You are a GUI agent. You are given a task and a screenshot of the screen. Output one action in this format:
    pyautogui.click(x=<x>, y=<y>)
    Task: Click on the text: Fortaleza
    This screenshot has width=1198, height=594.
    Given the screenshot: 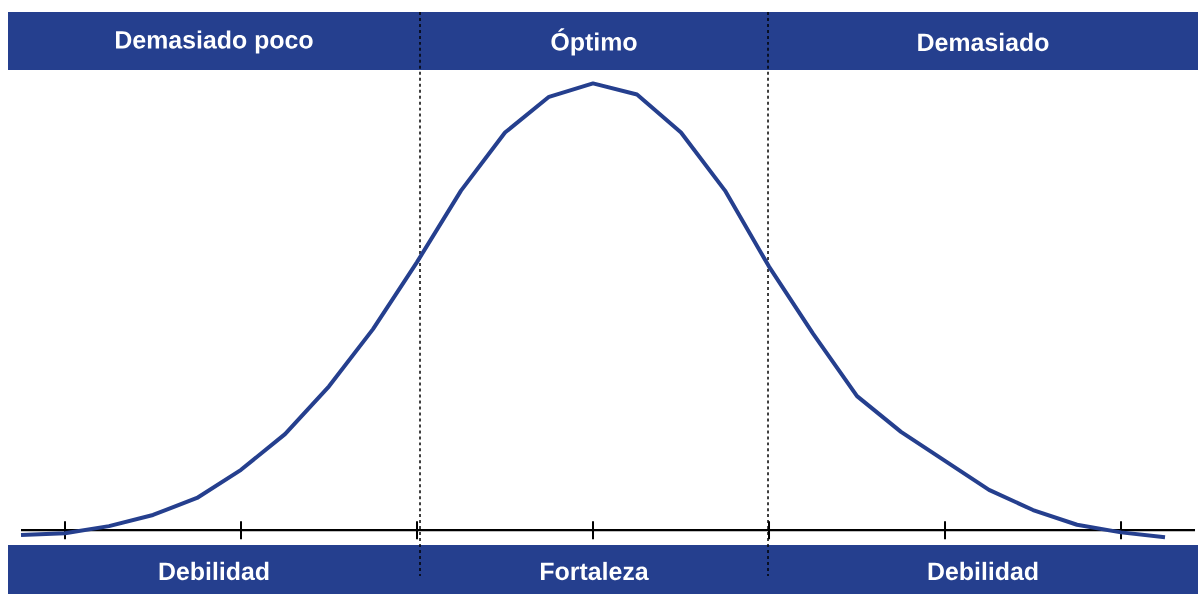 What is the action you would take?
    pyautogui.click(x=595, y=571)
    